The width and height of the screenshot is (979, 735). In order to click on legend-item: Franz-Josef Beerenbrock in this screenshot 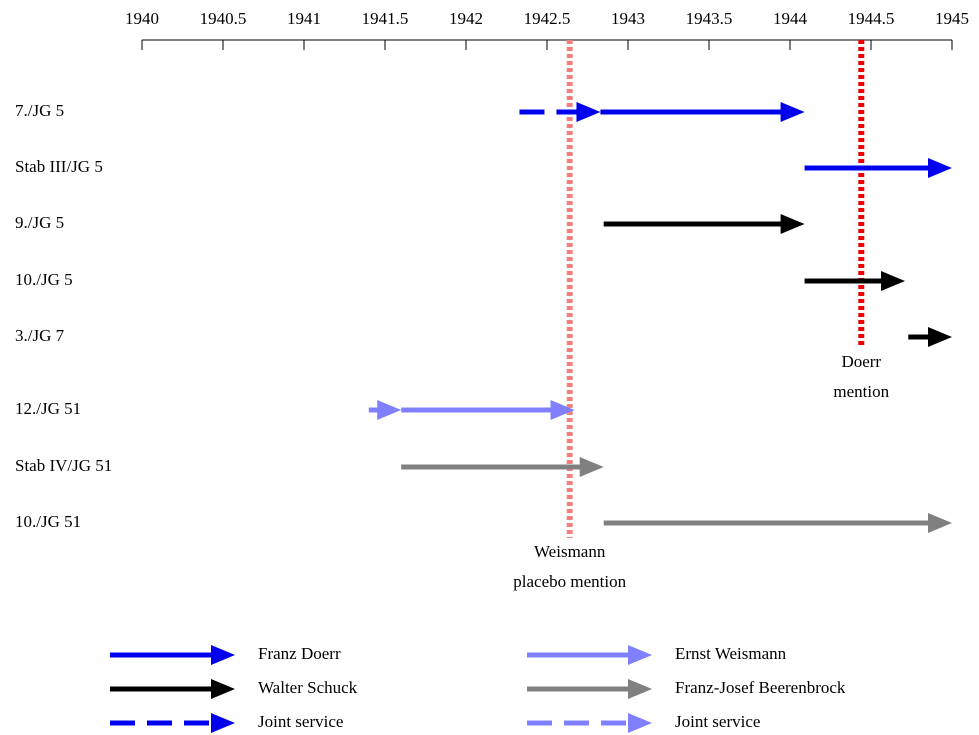, I will do `click(686, 688)`.